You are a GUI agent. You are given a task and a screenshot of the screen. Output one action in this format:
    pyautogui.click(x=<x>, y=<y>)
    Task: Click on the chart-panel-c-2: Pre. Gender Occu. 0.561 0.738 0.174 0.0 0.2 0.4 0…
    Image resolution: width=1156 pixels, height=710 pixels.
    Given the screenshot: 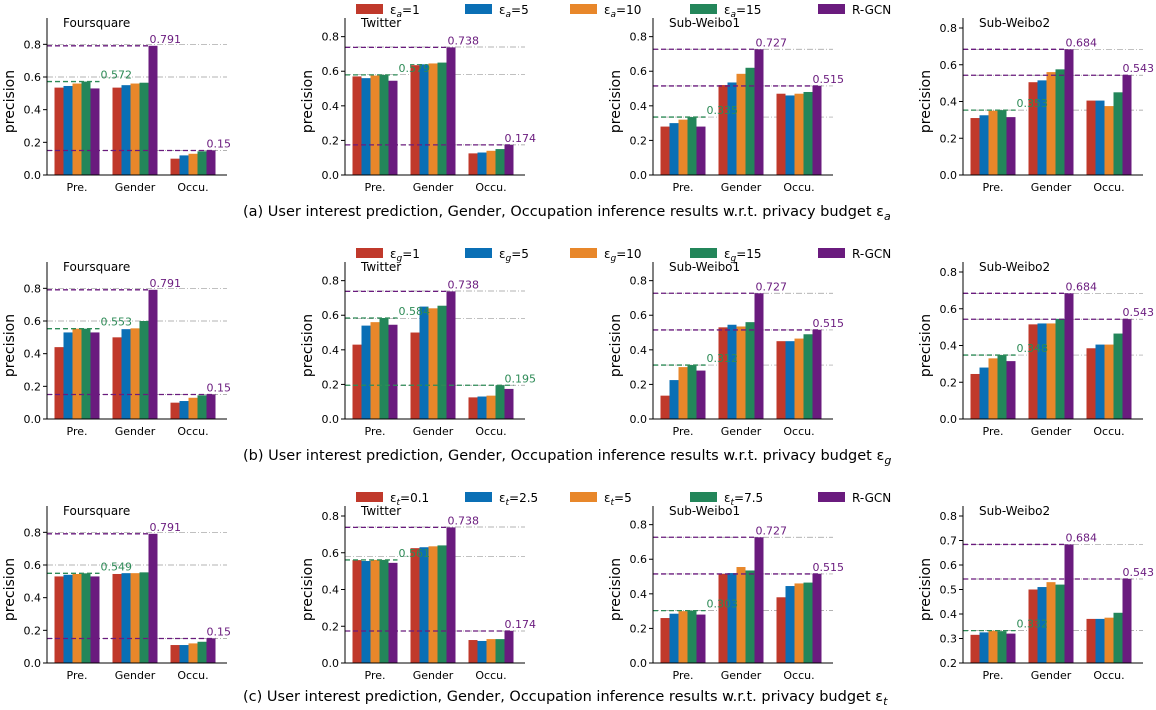 What is the action you would take?
    pyautogui.click(x=418, y=593)
    